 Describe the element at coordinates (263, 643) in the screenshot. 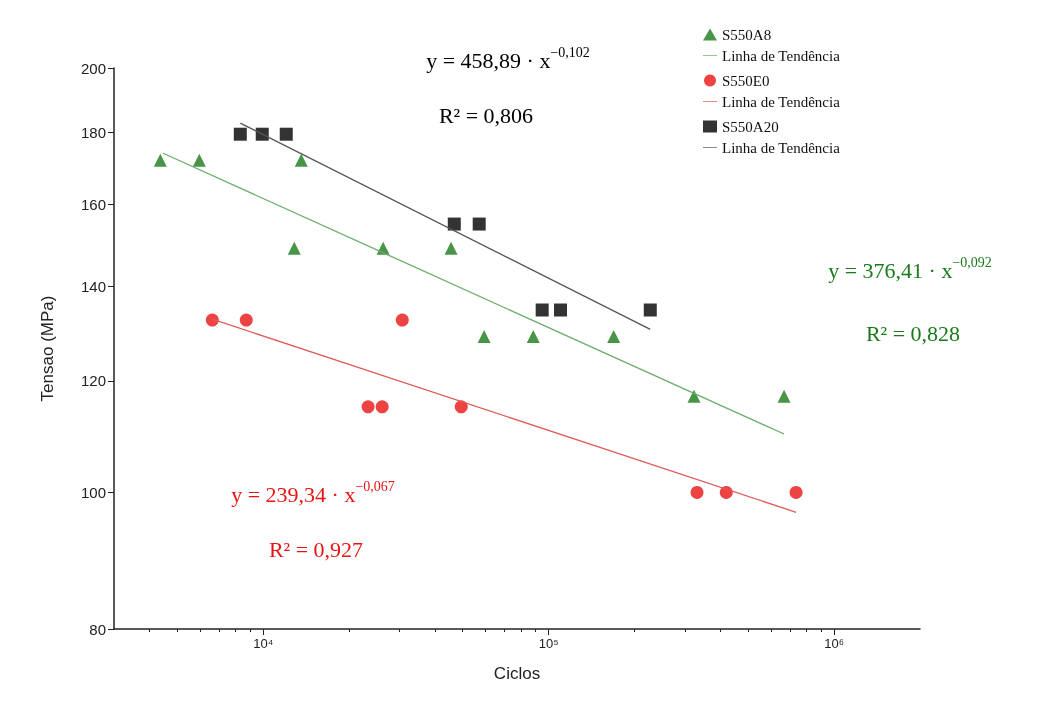

I see `x-tick-label: 10⁴` at that location.